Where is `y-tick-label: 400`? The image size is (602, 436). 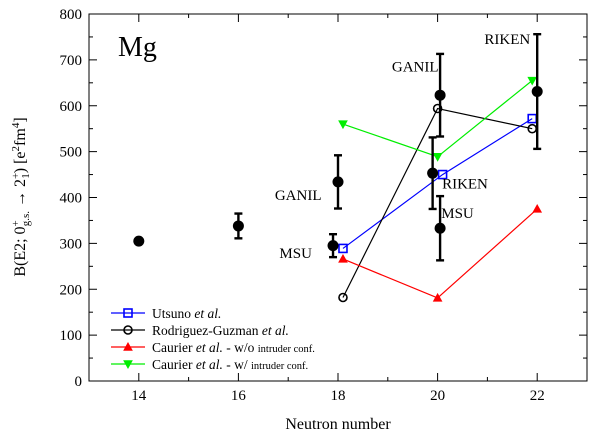 y-tick-label: 400 is located at coordinates (71, 199).